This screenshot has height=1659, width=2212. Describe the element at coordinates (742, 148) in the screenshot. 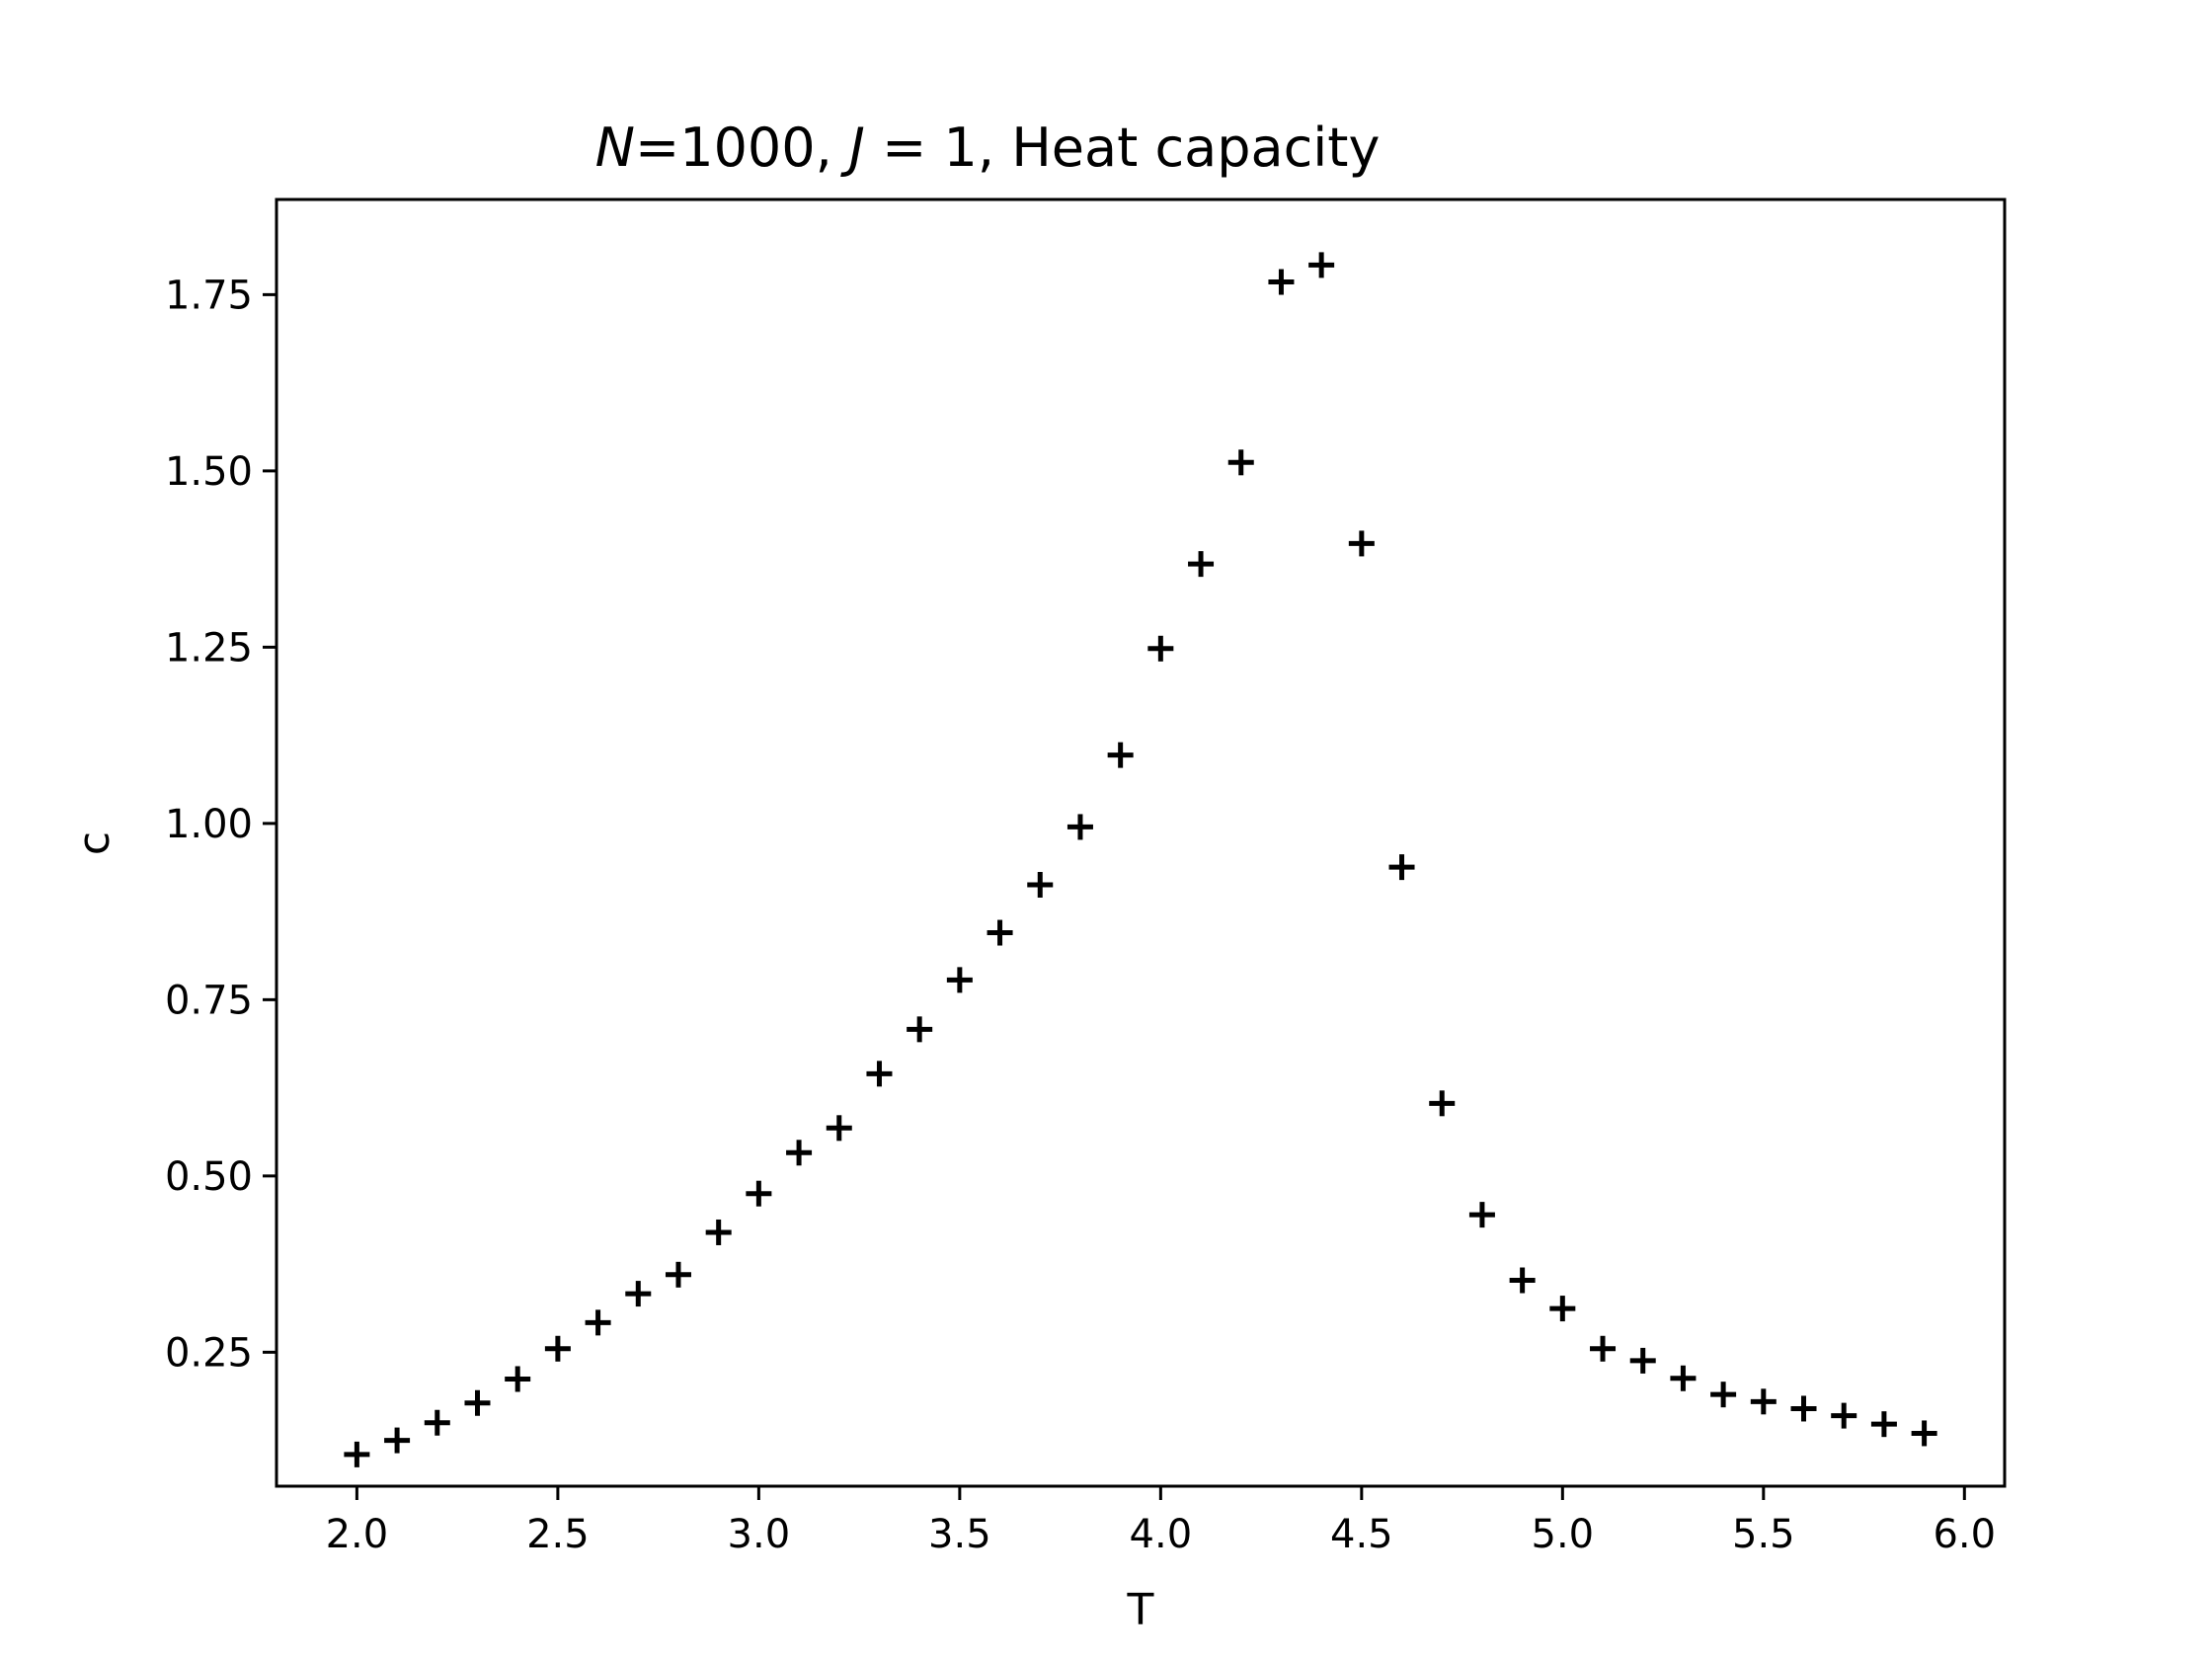

I see `title-n-part: =1000,` at that location.